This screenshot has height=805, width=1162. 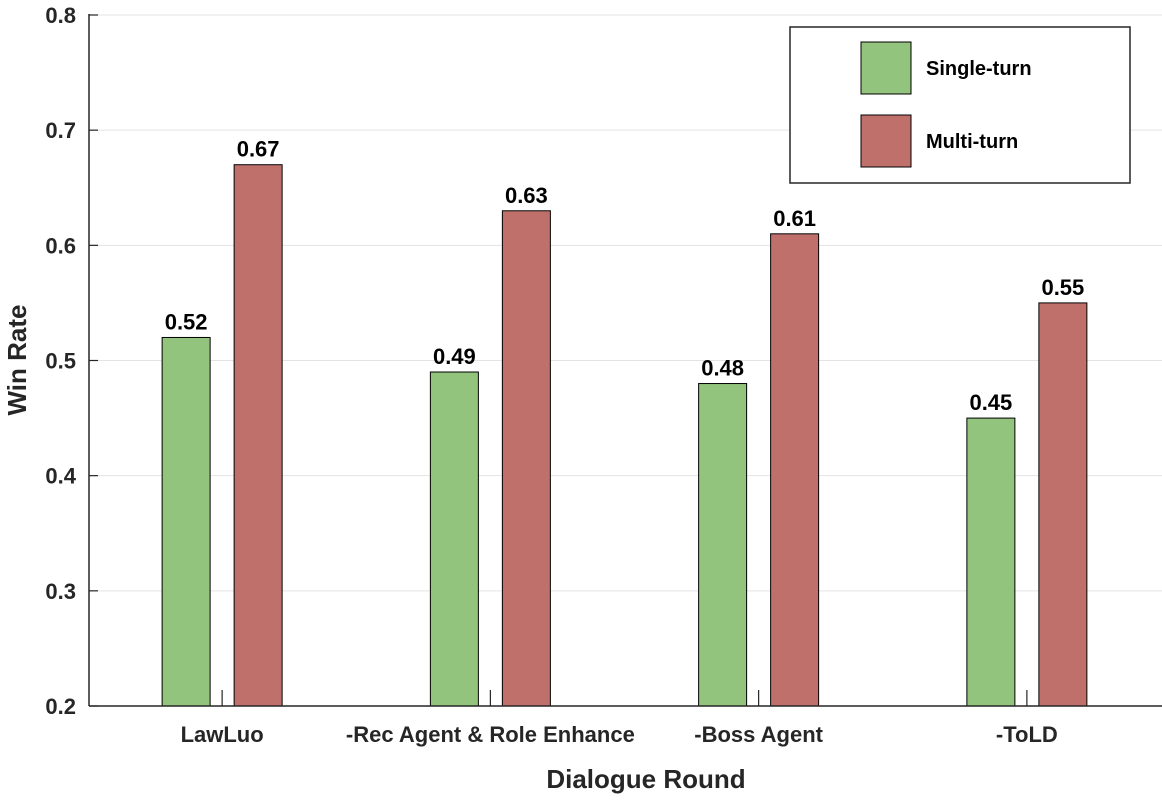 I want to click on y-tick-label: 0.3, so click(x=60, y=591).